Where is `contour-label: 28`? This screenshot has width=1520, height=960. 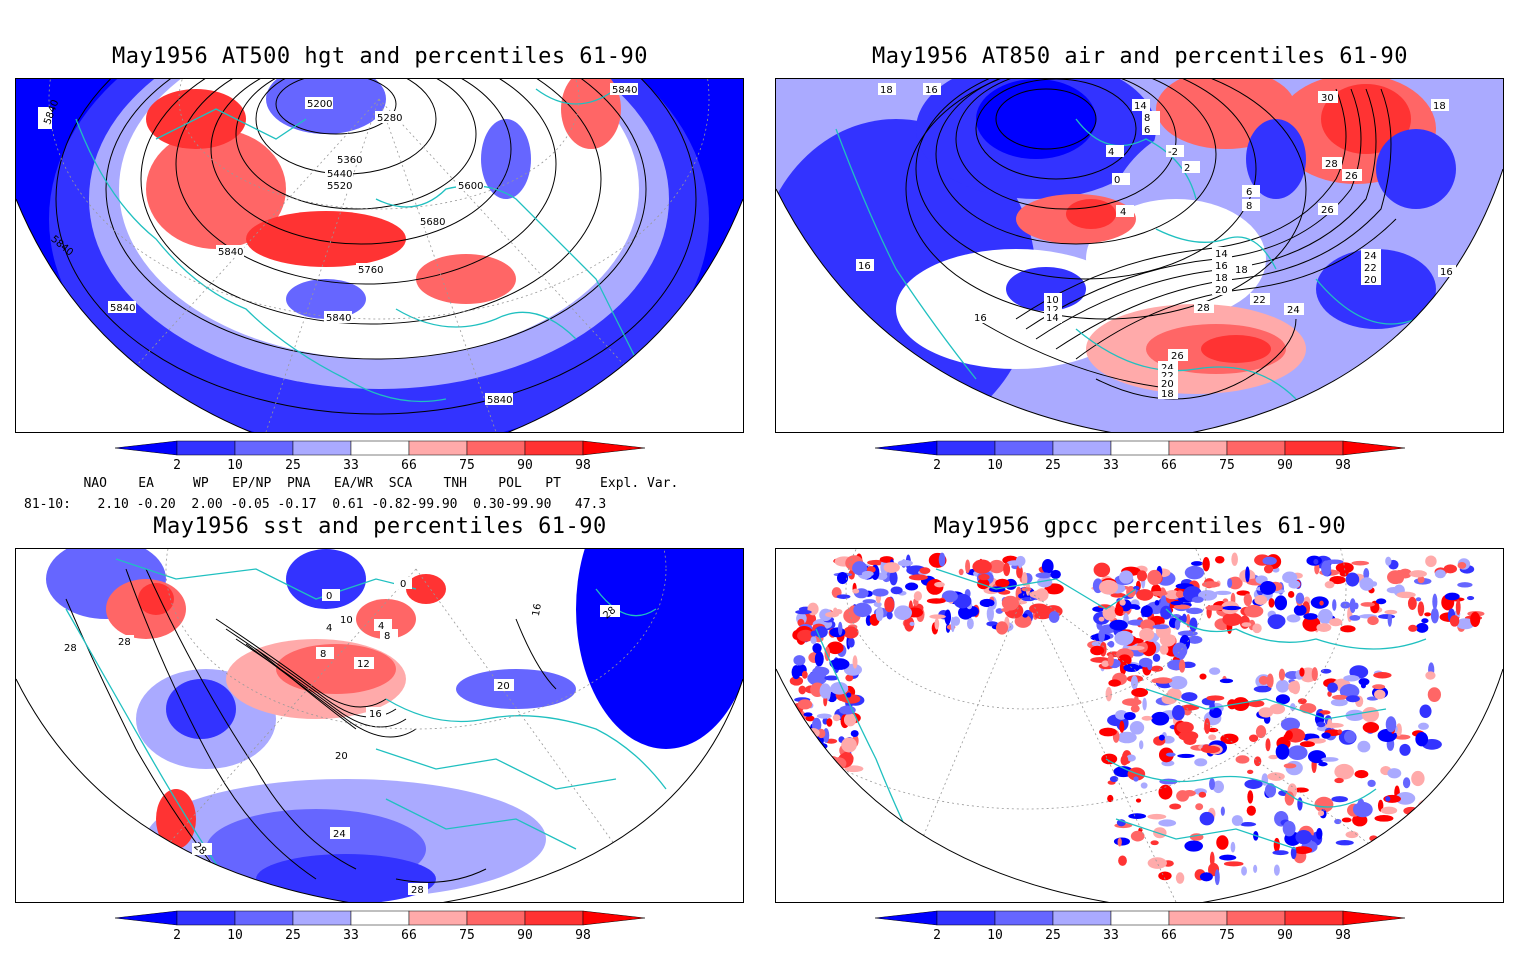
contour-label: 28 is located at coordinates (417, 890).